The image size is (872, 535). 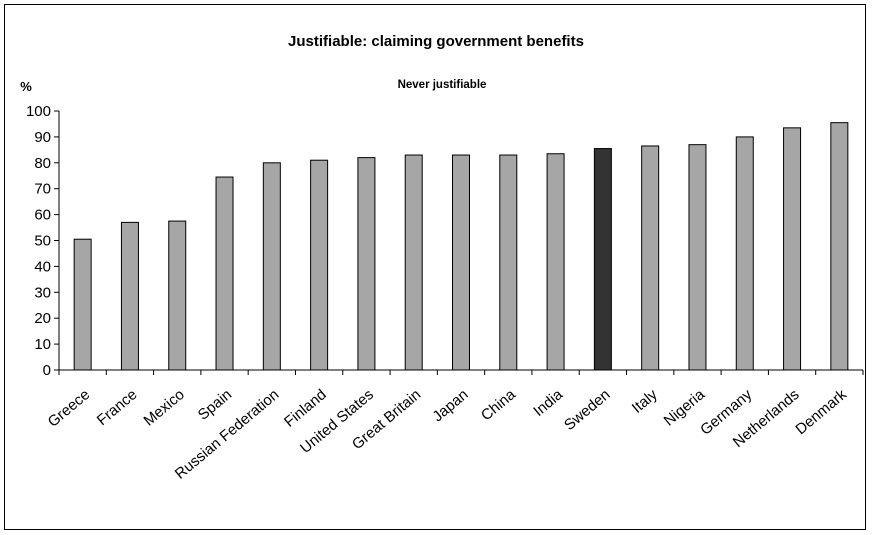 I want to click on bar-india, so click(x=555, y=262).